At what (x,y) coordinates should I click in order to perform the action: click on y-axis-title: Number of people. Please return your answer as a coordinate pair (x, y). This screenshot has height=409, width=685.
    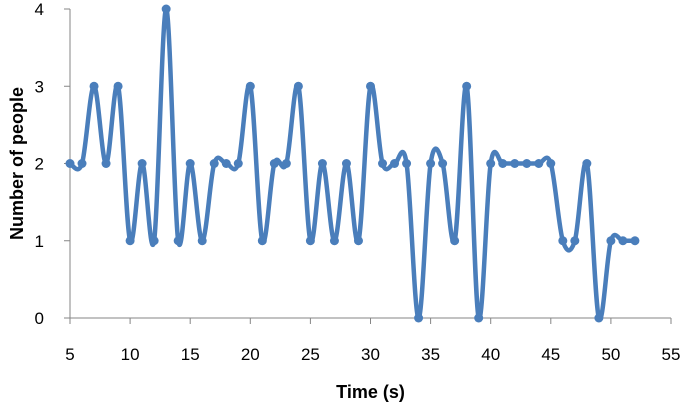
    Looking at the image, I should click on (17, 163).